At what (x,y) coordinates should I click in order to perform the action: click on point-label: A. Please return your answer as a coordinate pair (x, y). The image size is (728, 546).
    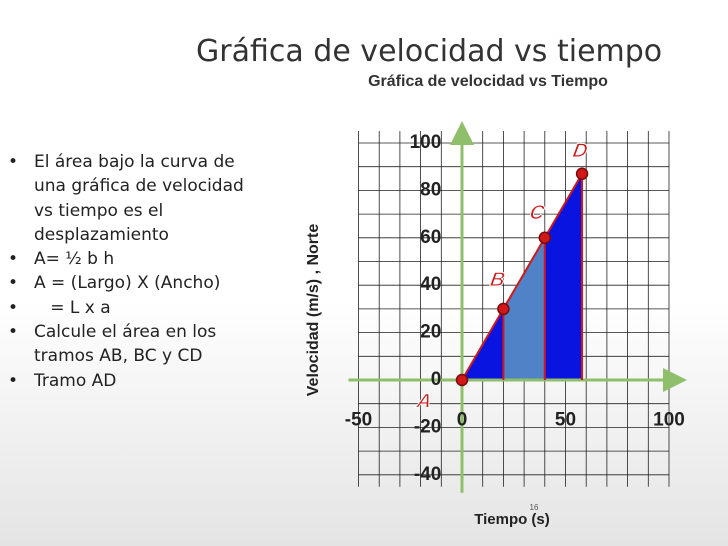
    Looking at the image, I should click on (423, 401).